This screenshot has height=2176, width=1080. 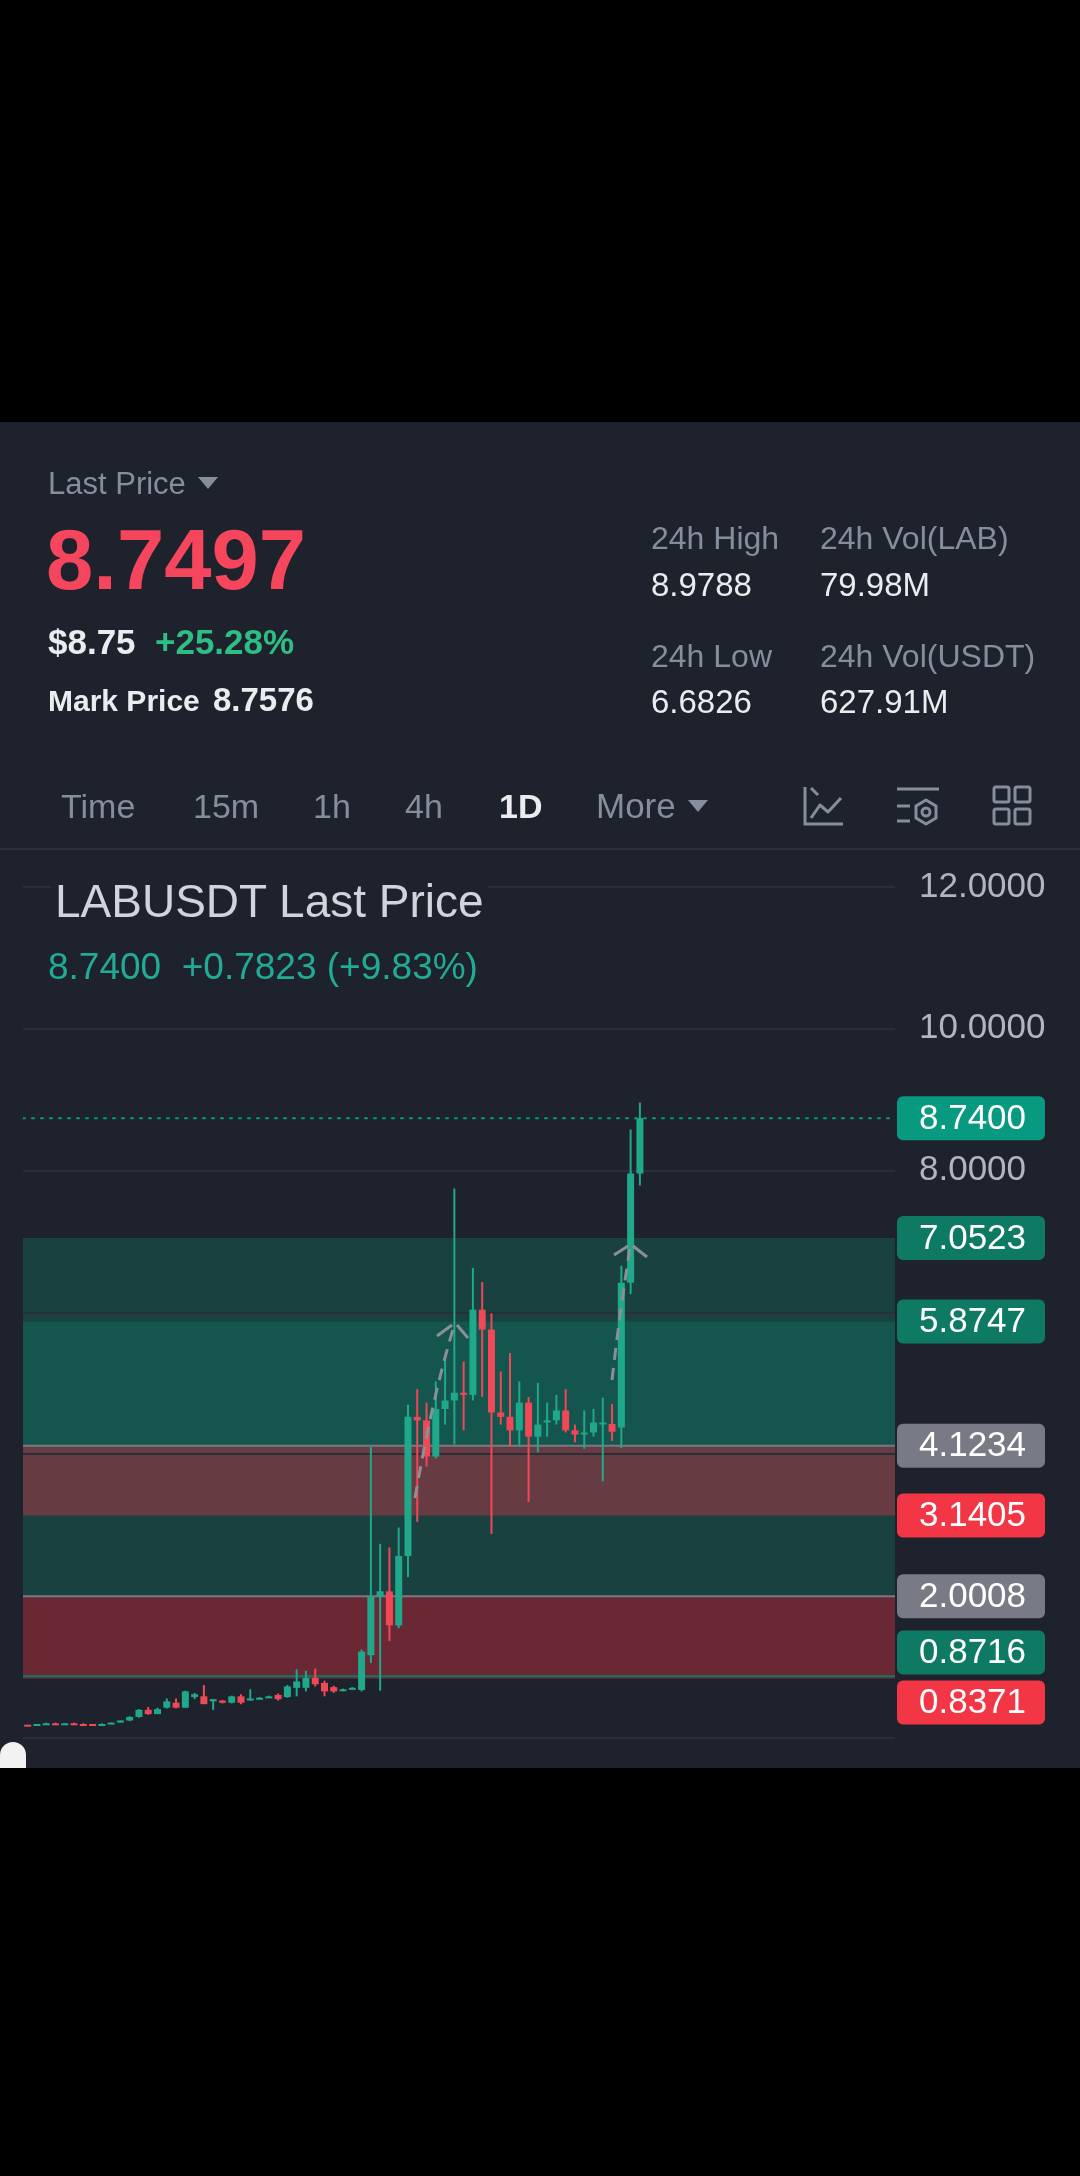 What do you see at coordinates (636, 806) in the screenshot?
I see `text: More` at bounding box center [636, 806].